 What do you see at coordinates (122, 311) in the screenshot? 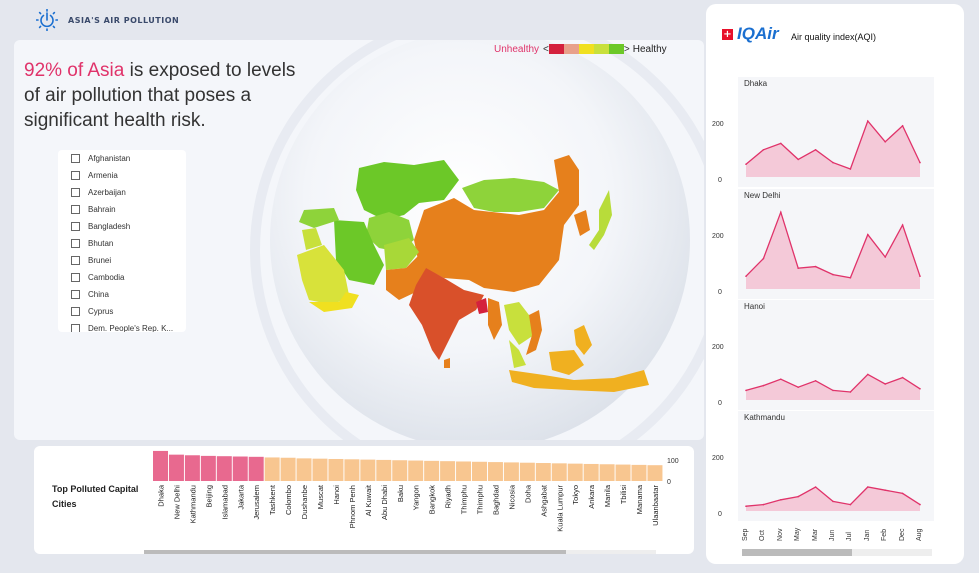
I see `country-item: Cyprus` at bounding box center [122, 311].